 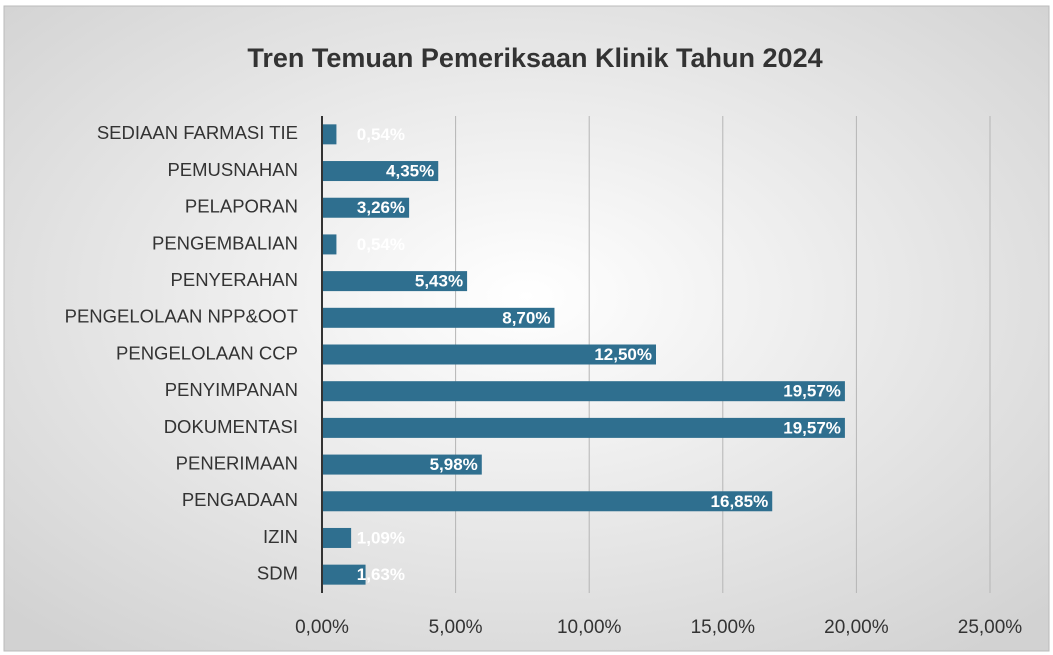 I want to click on y-tick-label: PENGEMBALIAN, so click(x=225, y=242).